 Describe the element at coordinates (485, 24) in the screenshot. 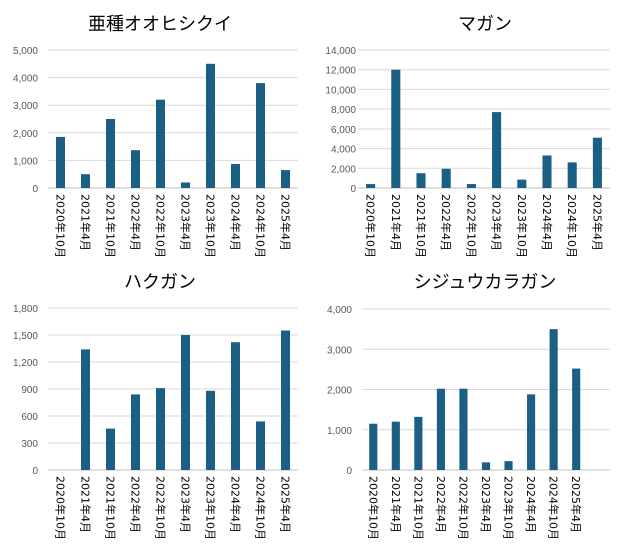

I see `chart-title: マガン` at that location.